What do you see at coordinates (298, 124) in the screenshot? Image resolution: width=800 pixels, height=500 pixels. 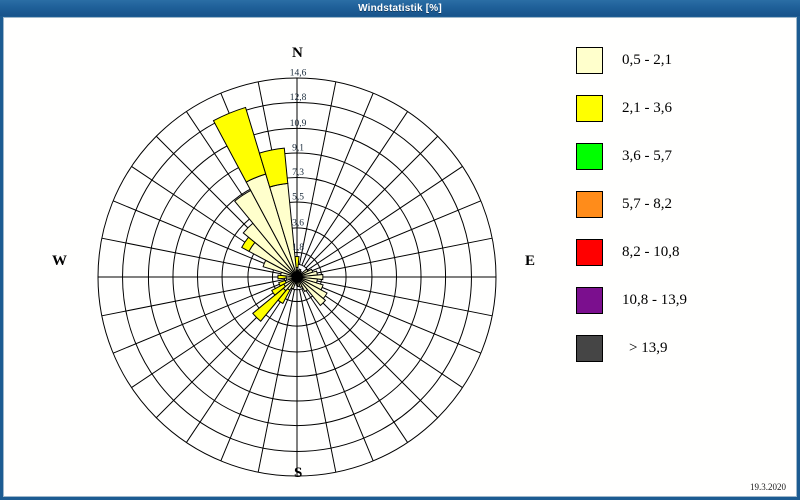 I see `radial-tick-label: 10,9` at bounding box center [298, 124].